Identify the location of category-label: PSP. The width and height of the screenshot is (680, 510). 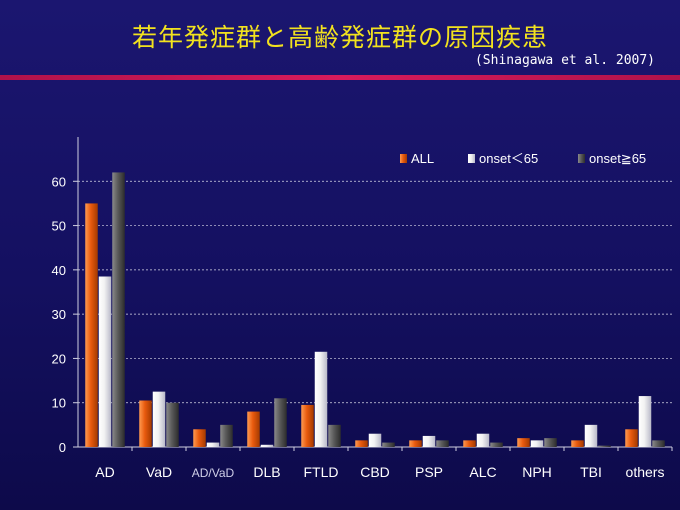
(429, 472).